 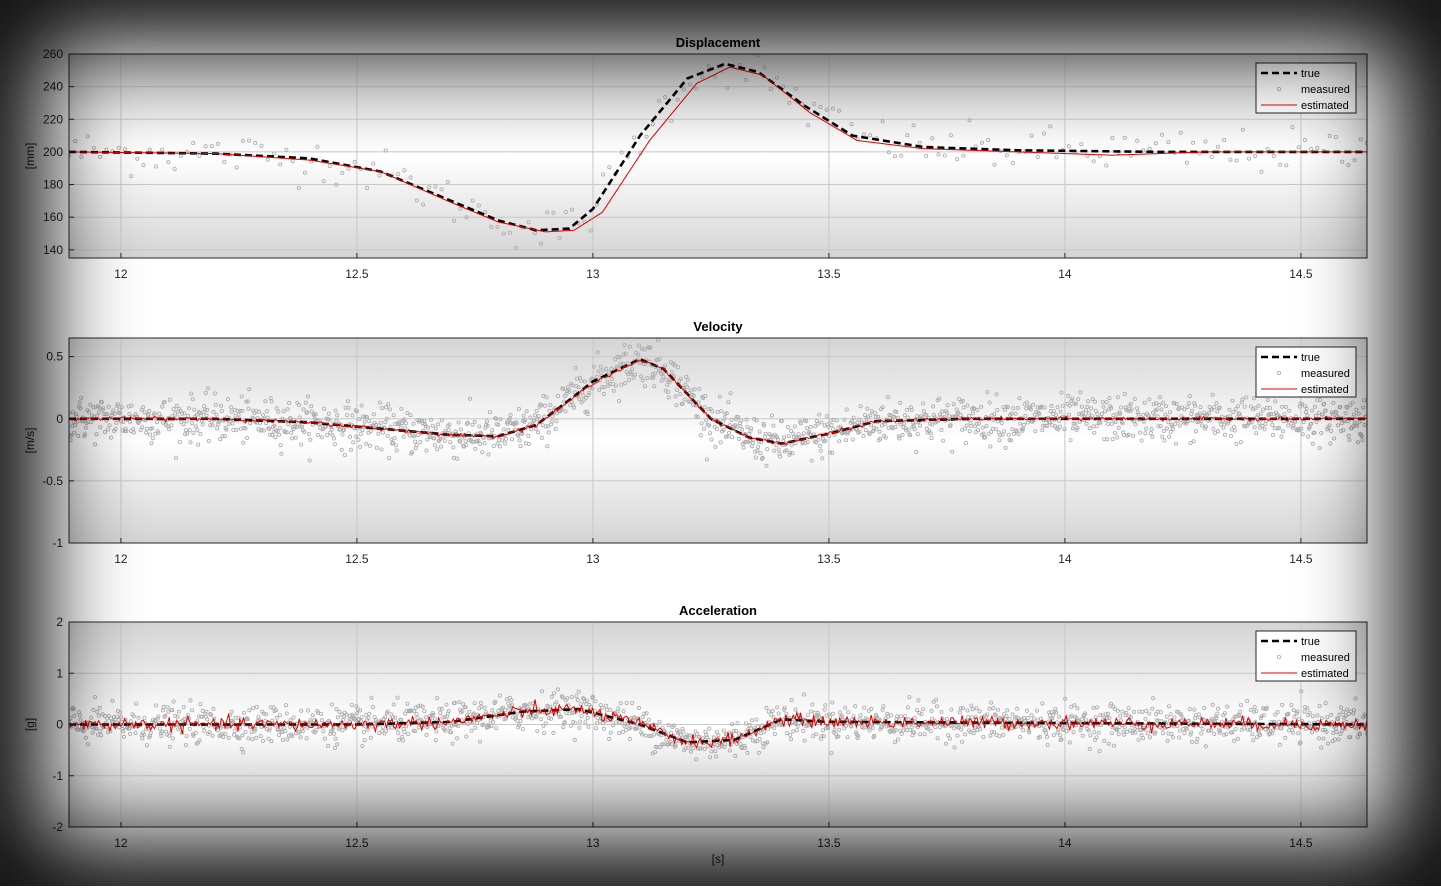 What do you see at coordinates (1310, 358) in the screenshot?
I see `legend-label: true` at bounding box center [1310, 358].